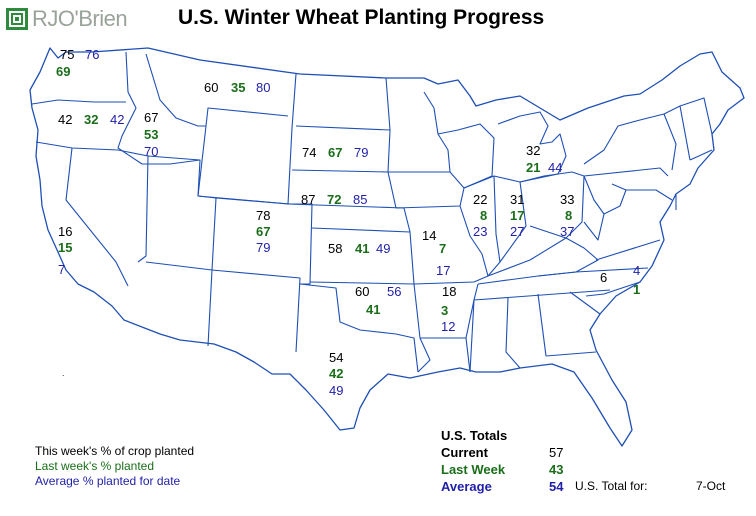  Describe the element at coordinates (361, 17) in the screenshot. I see `map-title: U.S. Winter Wheat Planting Progress` at that location.